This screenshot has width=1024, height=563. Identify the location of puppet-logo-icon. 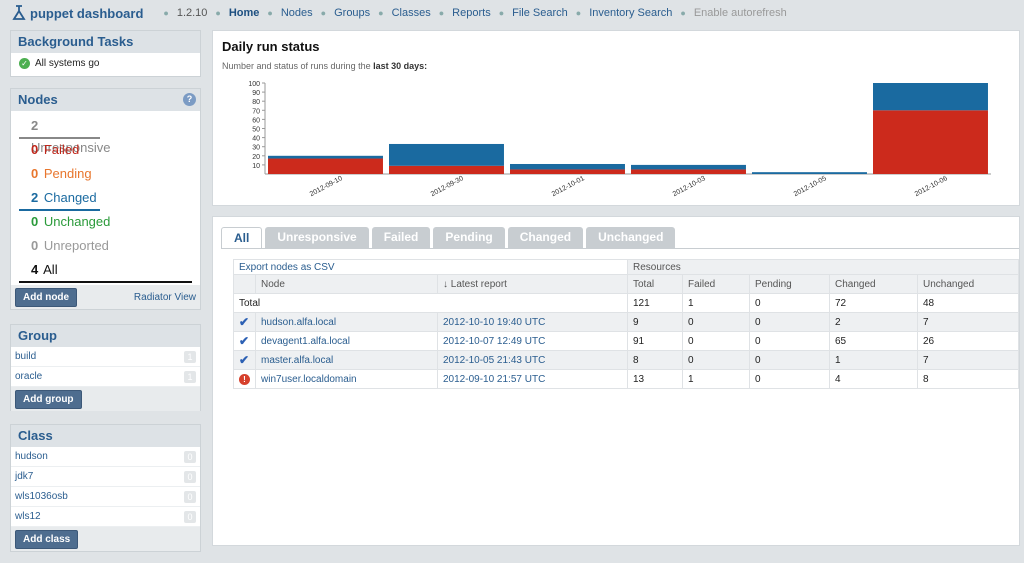
(19, 12).